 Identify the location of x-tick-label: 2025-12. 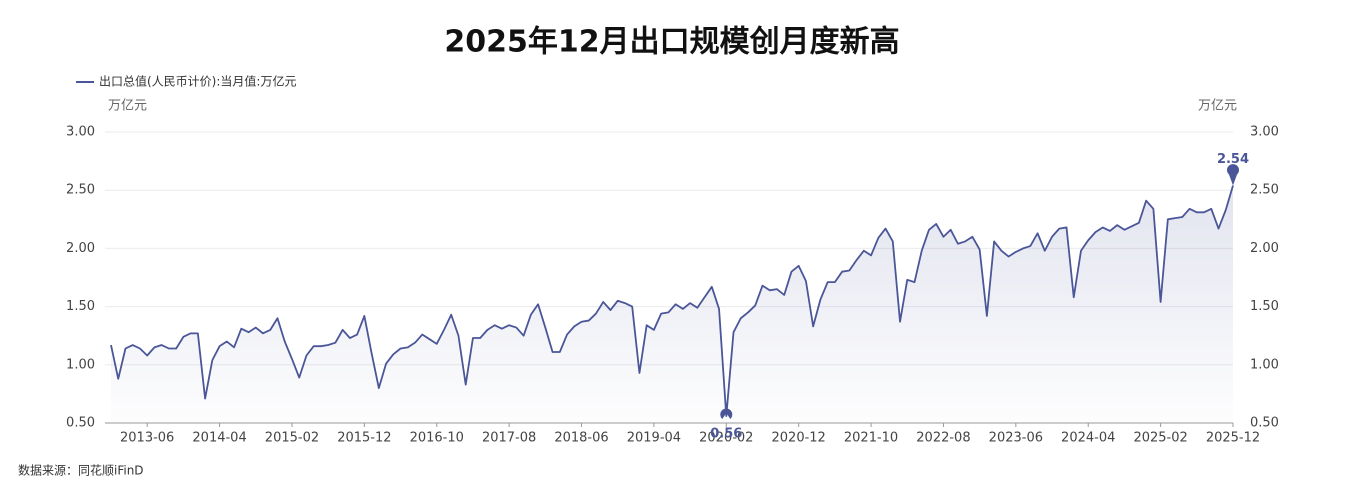
(1233, 438).